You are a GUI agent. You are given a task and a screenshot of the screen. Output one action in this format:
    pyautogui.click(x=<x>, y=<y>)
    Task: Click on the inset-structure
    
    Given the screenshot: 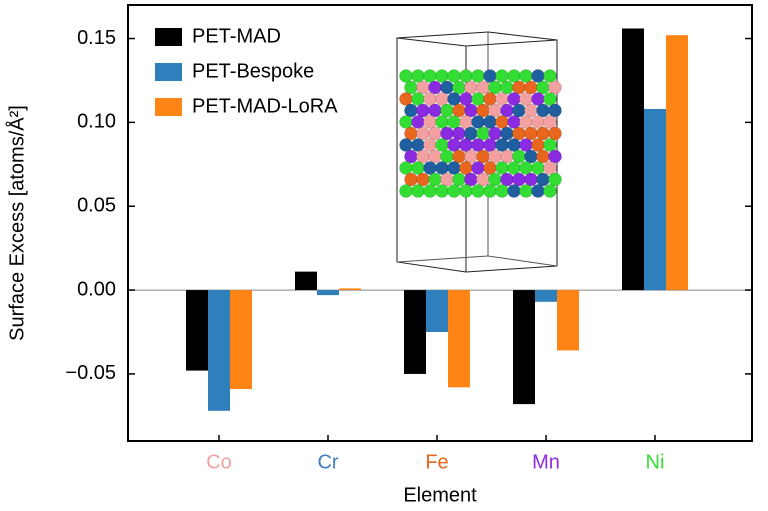 What is the action you would take?
    pyautogui.click(x=479, y=152)
    